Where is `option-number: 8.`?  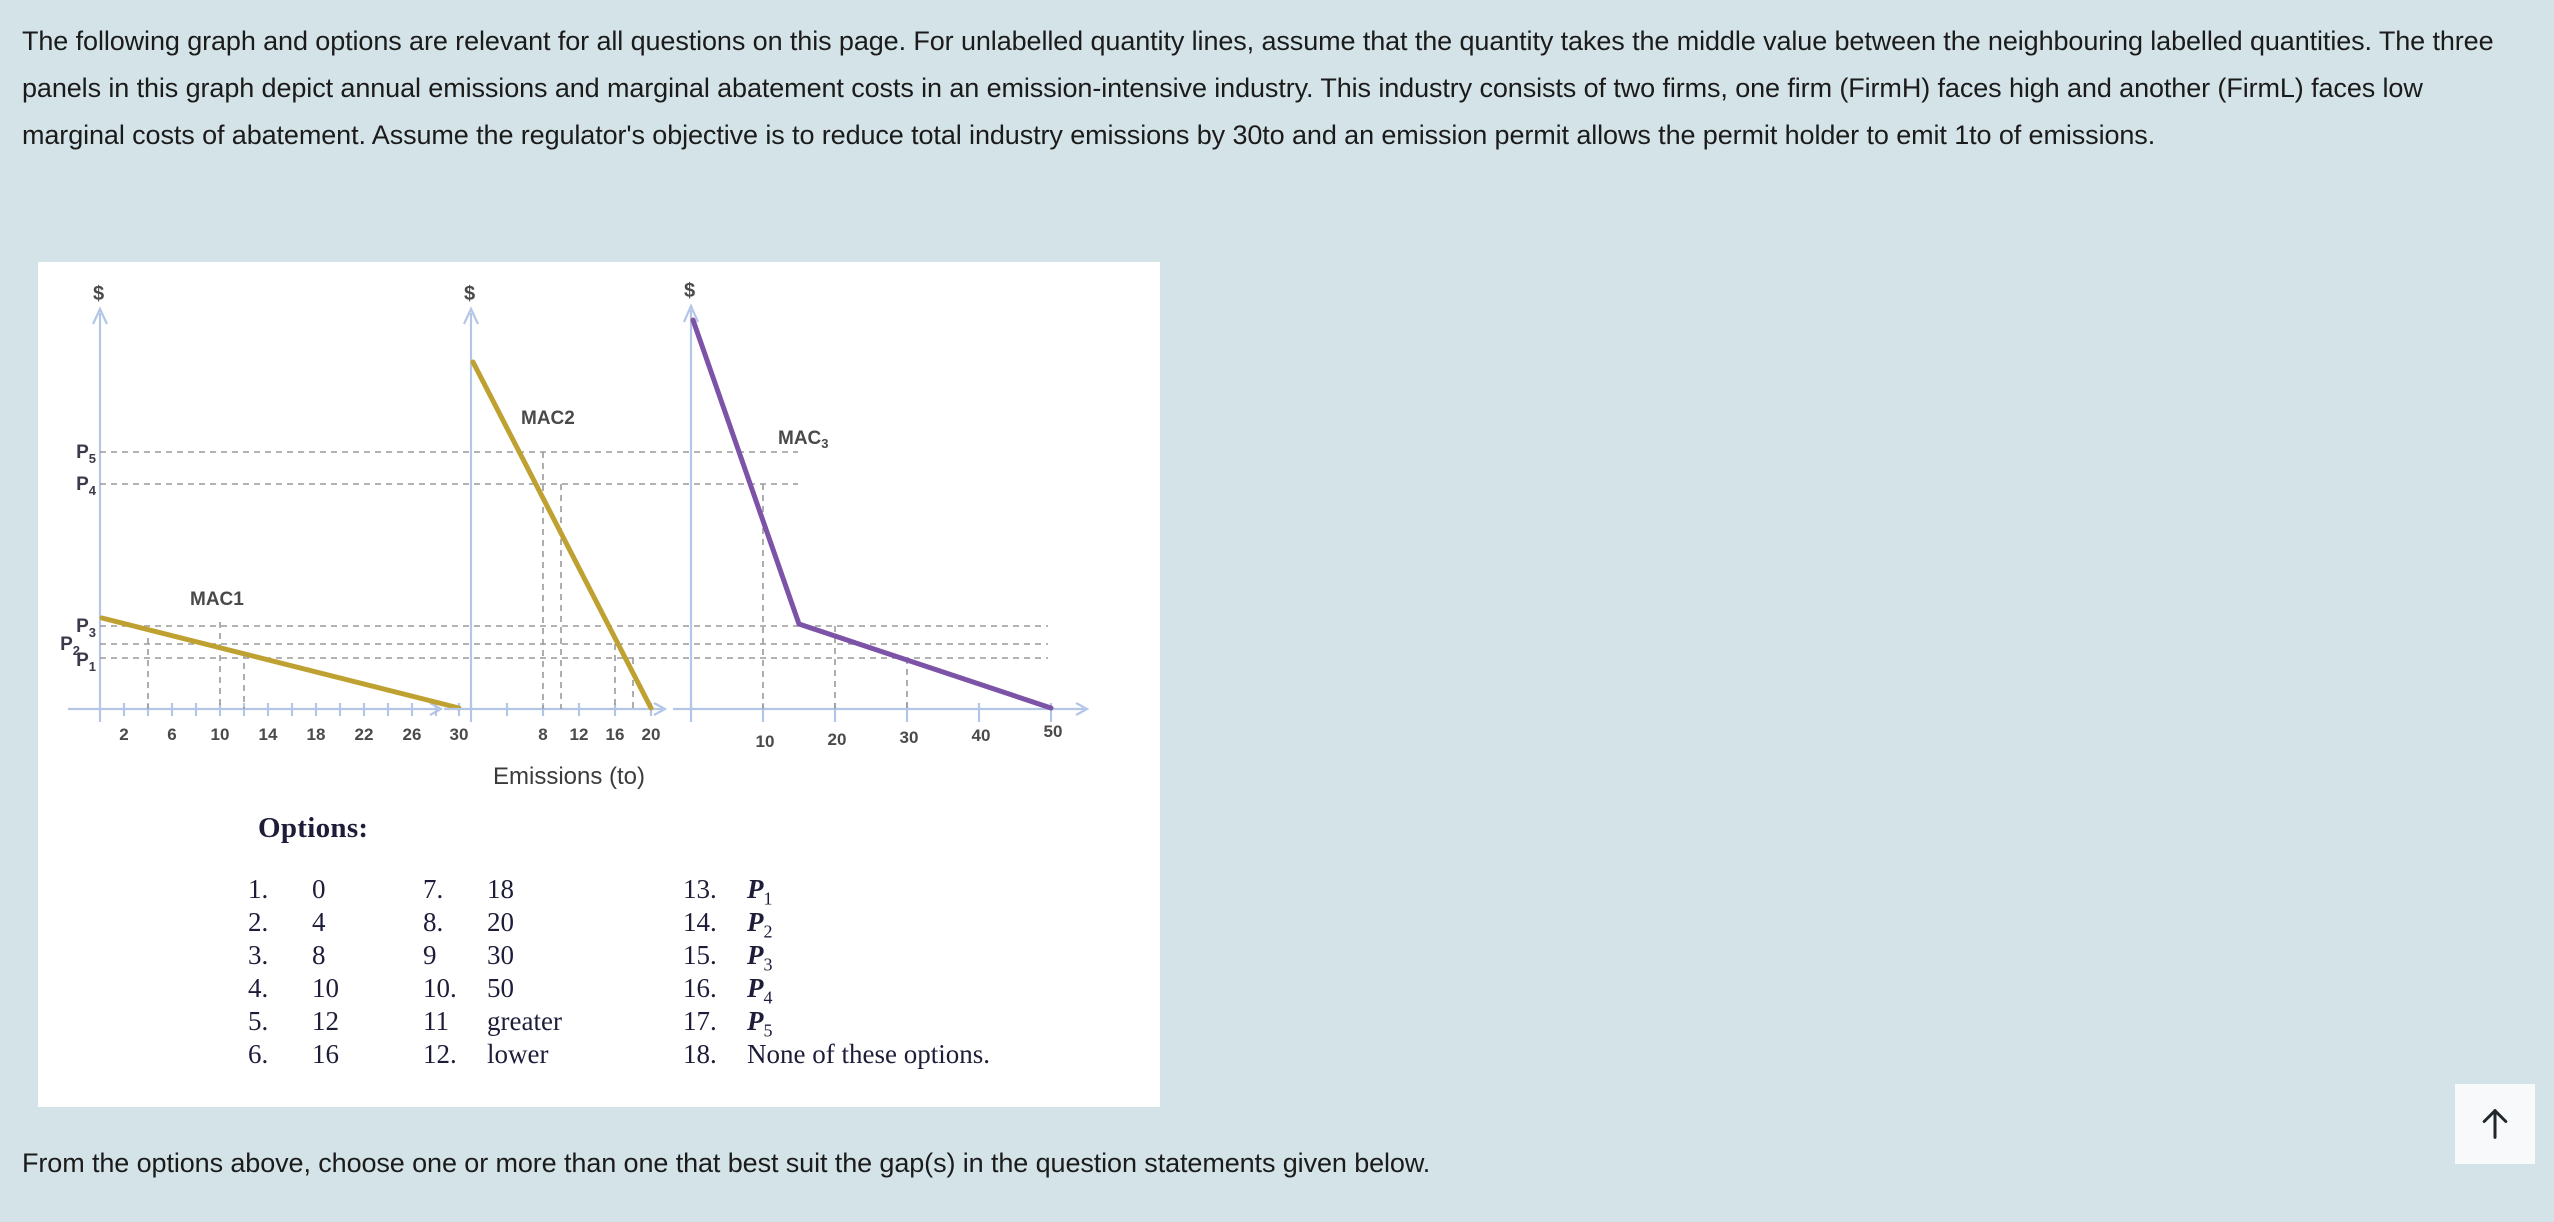 option-number: 8. is located at coordinates (433, 922).